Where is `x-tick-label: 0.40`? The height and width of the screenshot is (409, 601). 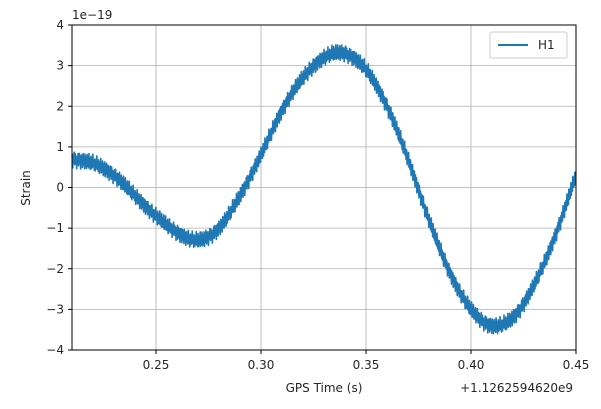
x-tick-label: 0.40 is located at coordinates (471, 365).